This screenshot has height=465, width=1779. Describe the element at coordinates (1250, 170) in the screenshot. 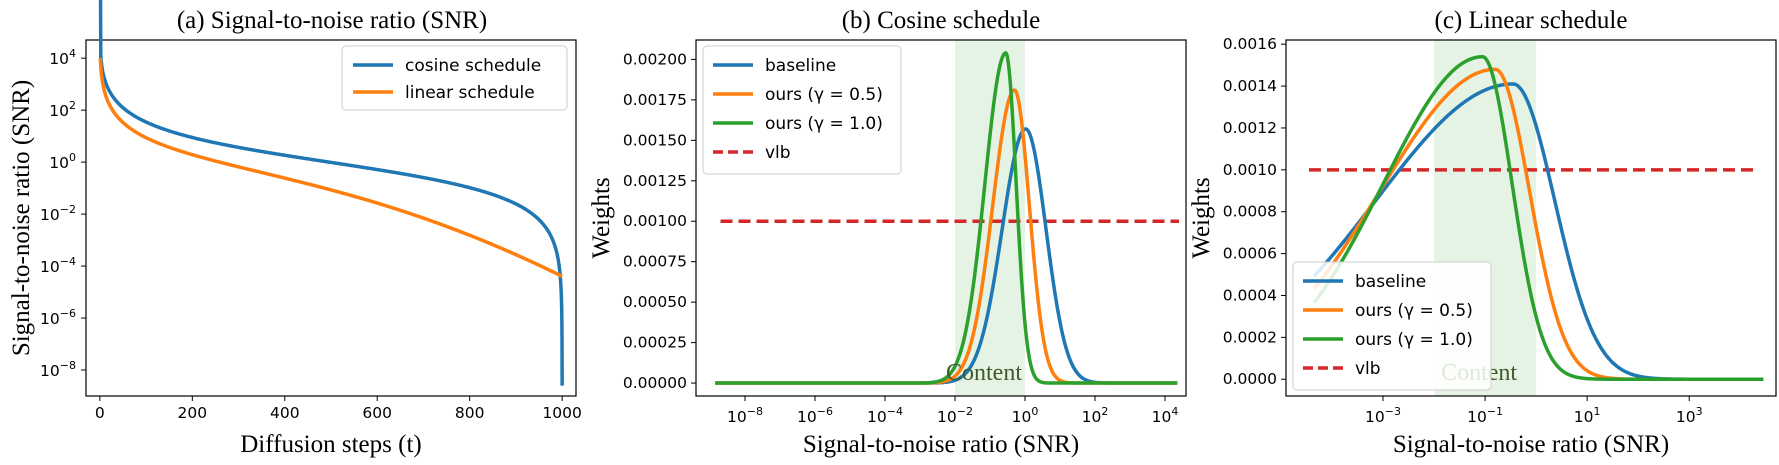

I see `panel-c-ytick-label: 0.0010` at that location.